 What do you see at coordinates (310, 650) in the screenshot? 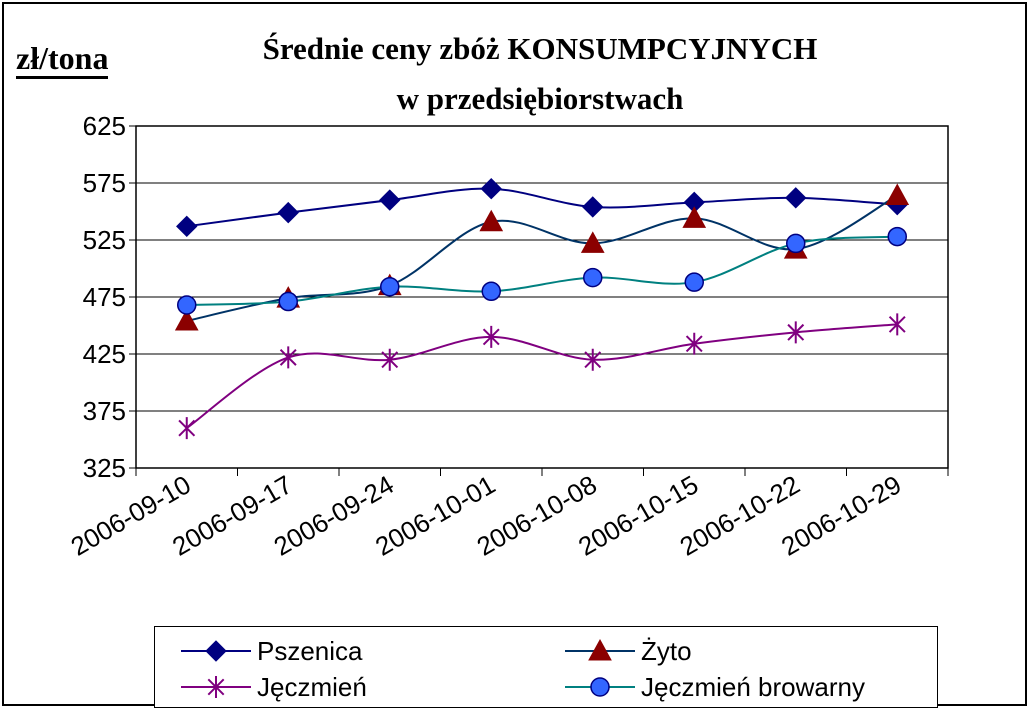
I see `legend-label-series-0: Pszenica` at bounding box center [310, 650].